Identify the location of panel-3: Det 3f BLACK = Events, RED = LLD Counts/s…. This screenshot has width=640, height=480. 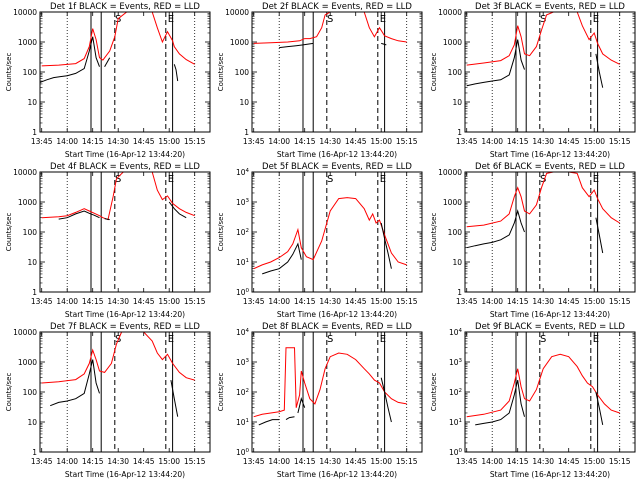
(533, 80).